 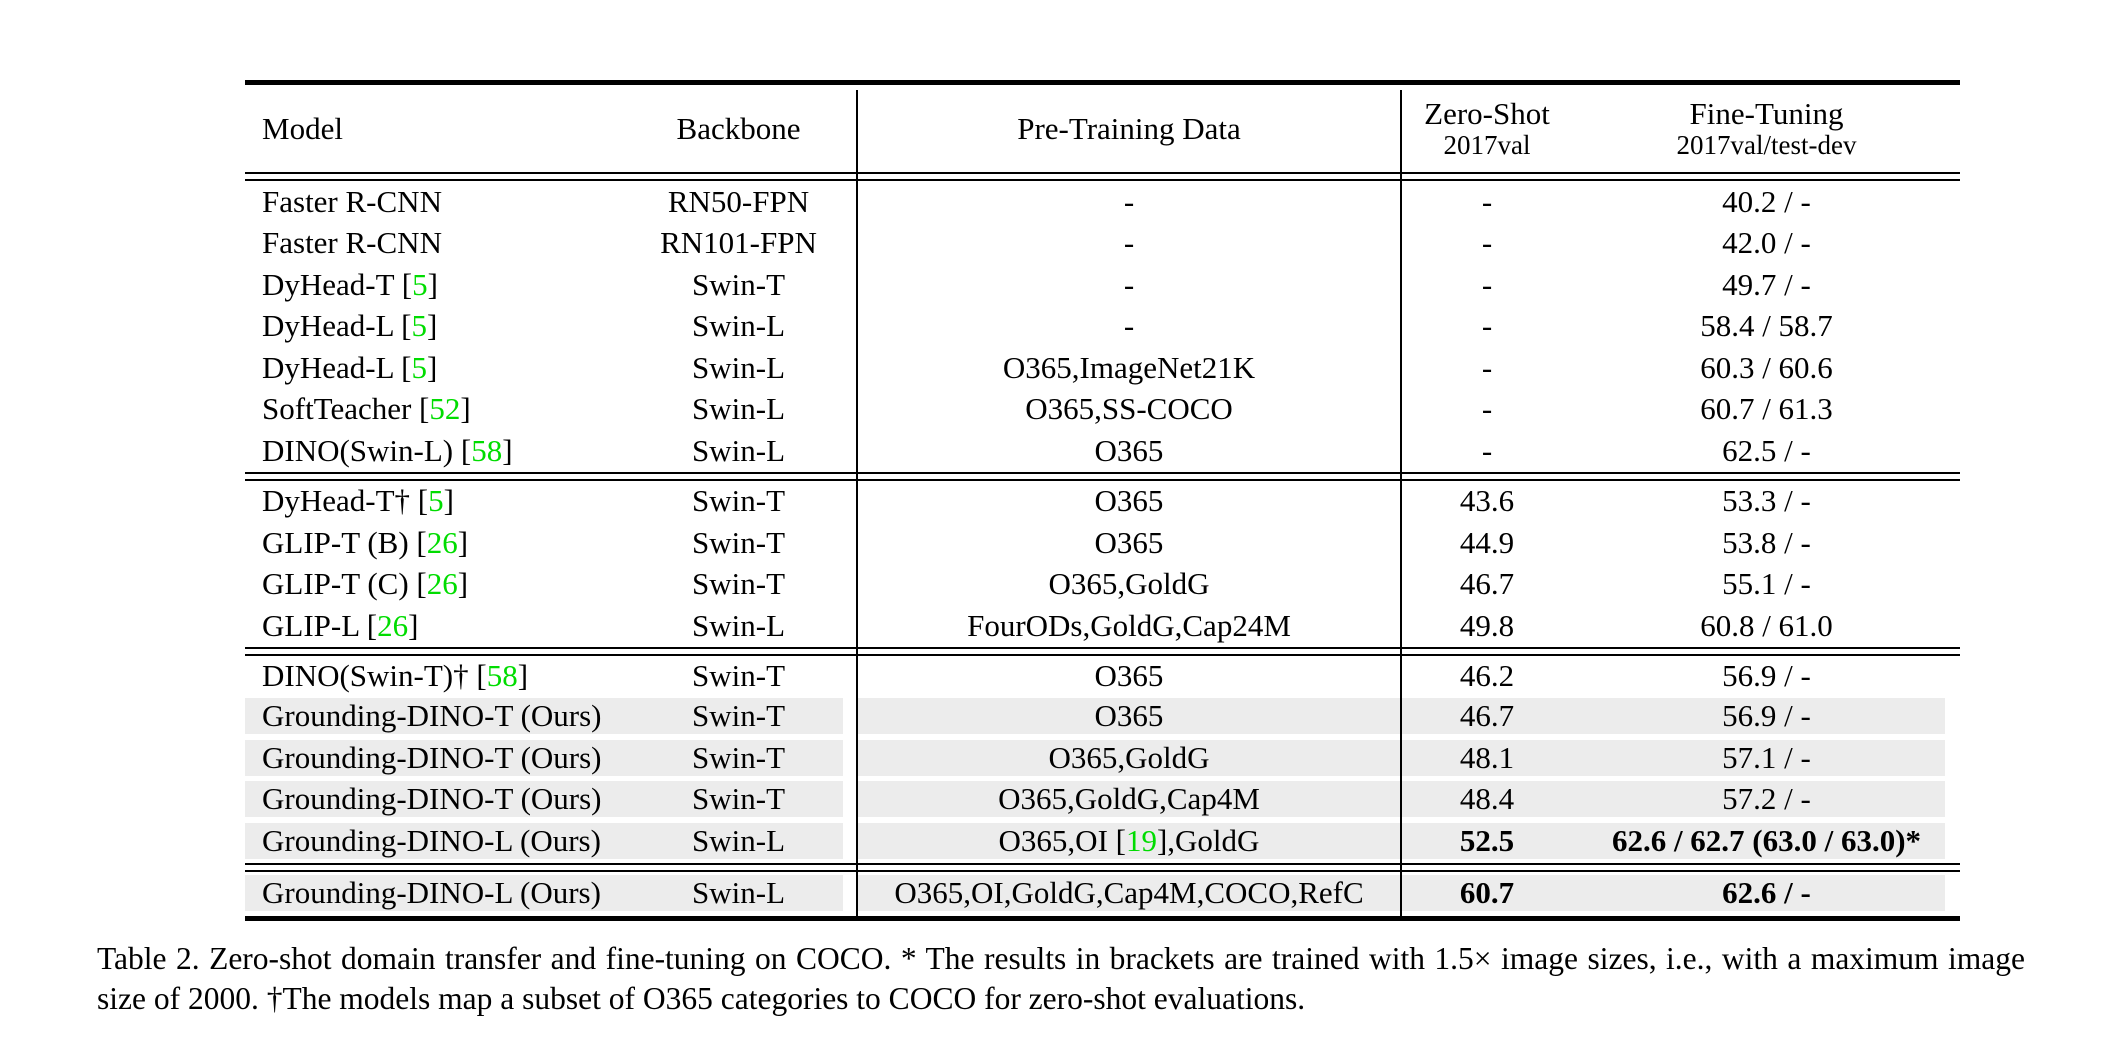 I want to click on table-row: Faster R-CNN RN101-FPN - - 42.0 / -, so click(x=1102, y=244).